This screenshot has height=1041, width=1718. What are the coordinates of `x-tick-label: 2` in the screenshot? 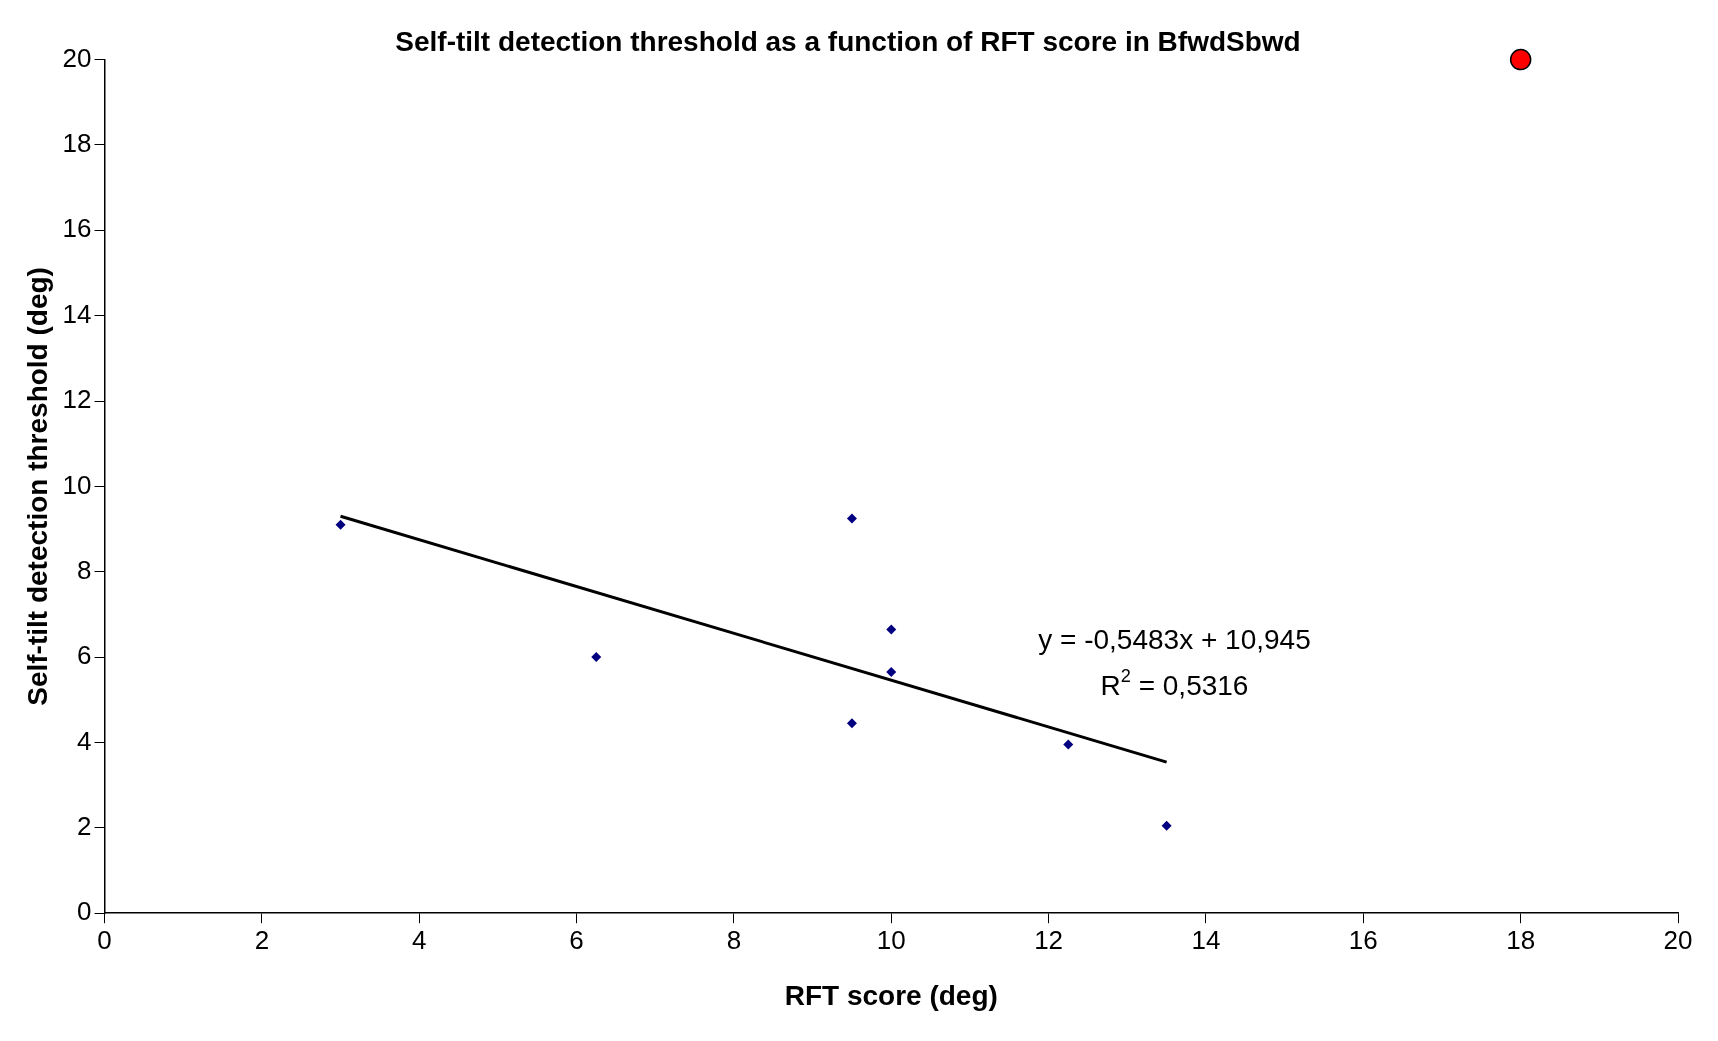 It's located at (262, 939).